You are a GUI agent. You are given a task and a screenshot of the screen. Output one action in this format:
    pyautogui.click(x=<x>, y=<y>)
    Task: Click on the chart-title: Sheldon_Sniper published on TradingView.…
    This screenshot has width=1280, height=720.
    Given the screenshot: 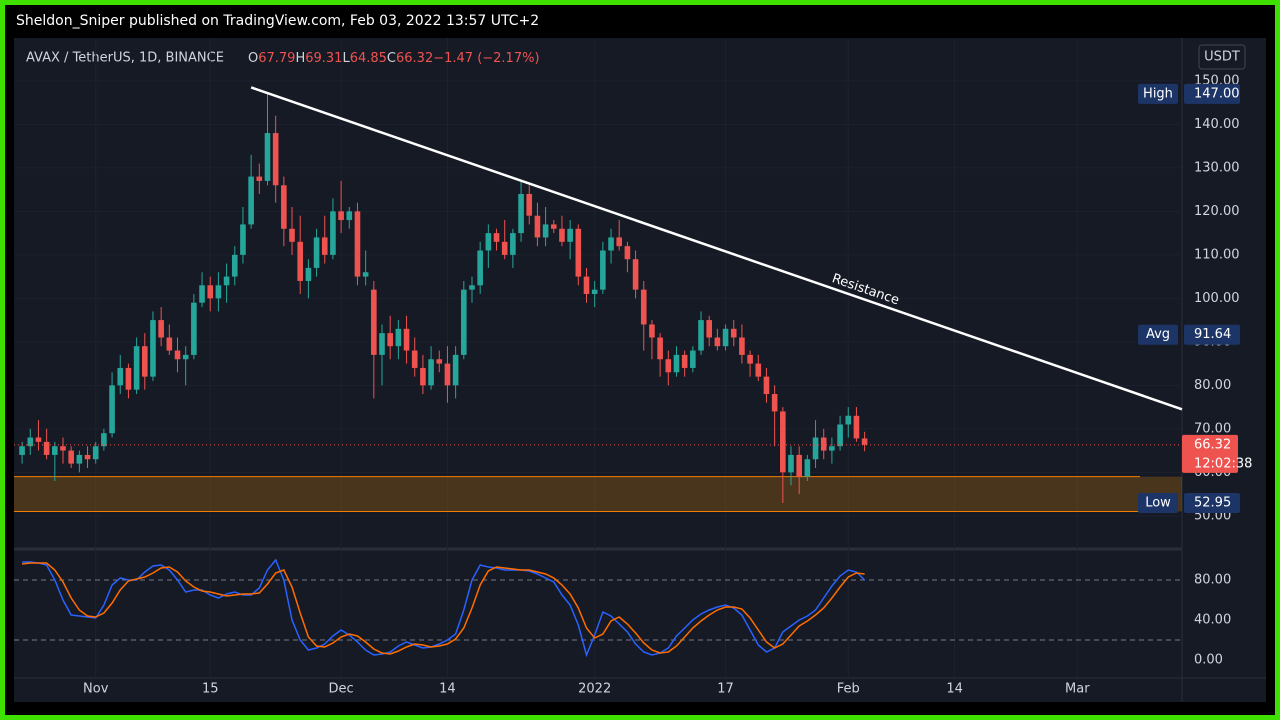 What is the action you would take?
    pyautogui.click(x=277, y=21)
    